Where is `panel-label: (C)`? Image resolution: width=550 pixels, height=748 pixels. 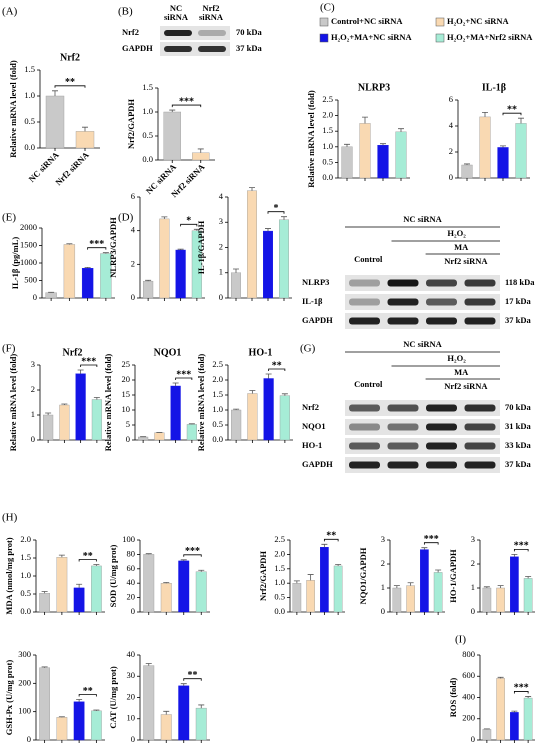
panel-label: (C) is located at coordinates (327, 8).